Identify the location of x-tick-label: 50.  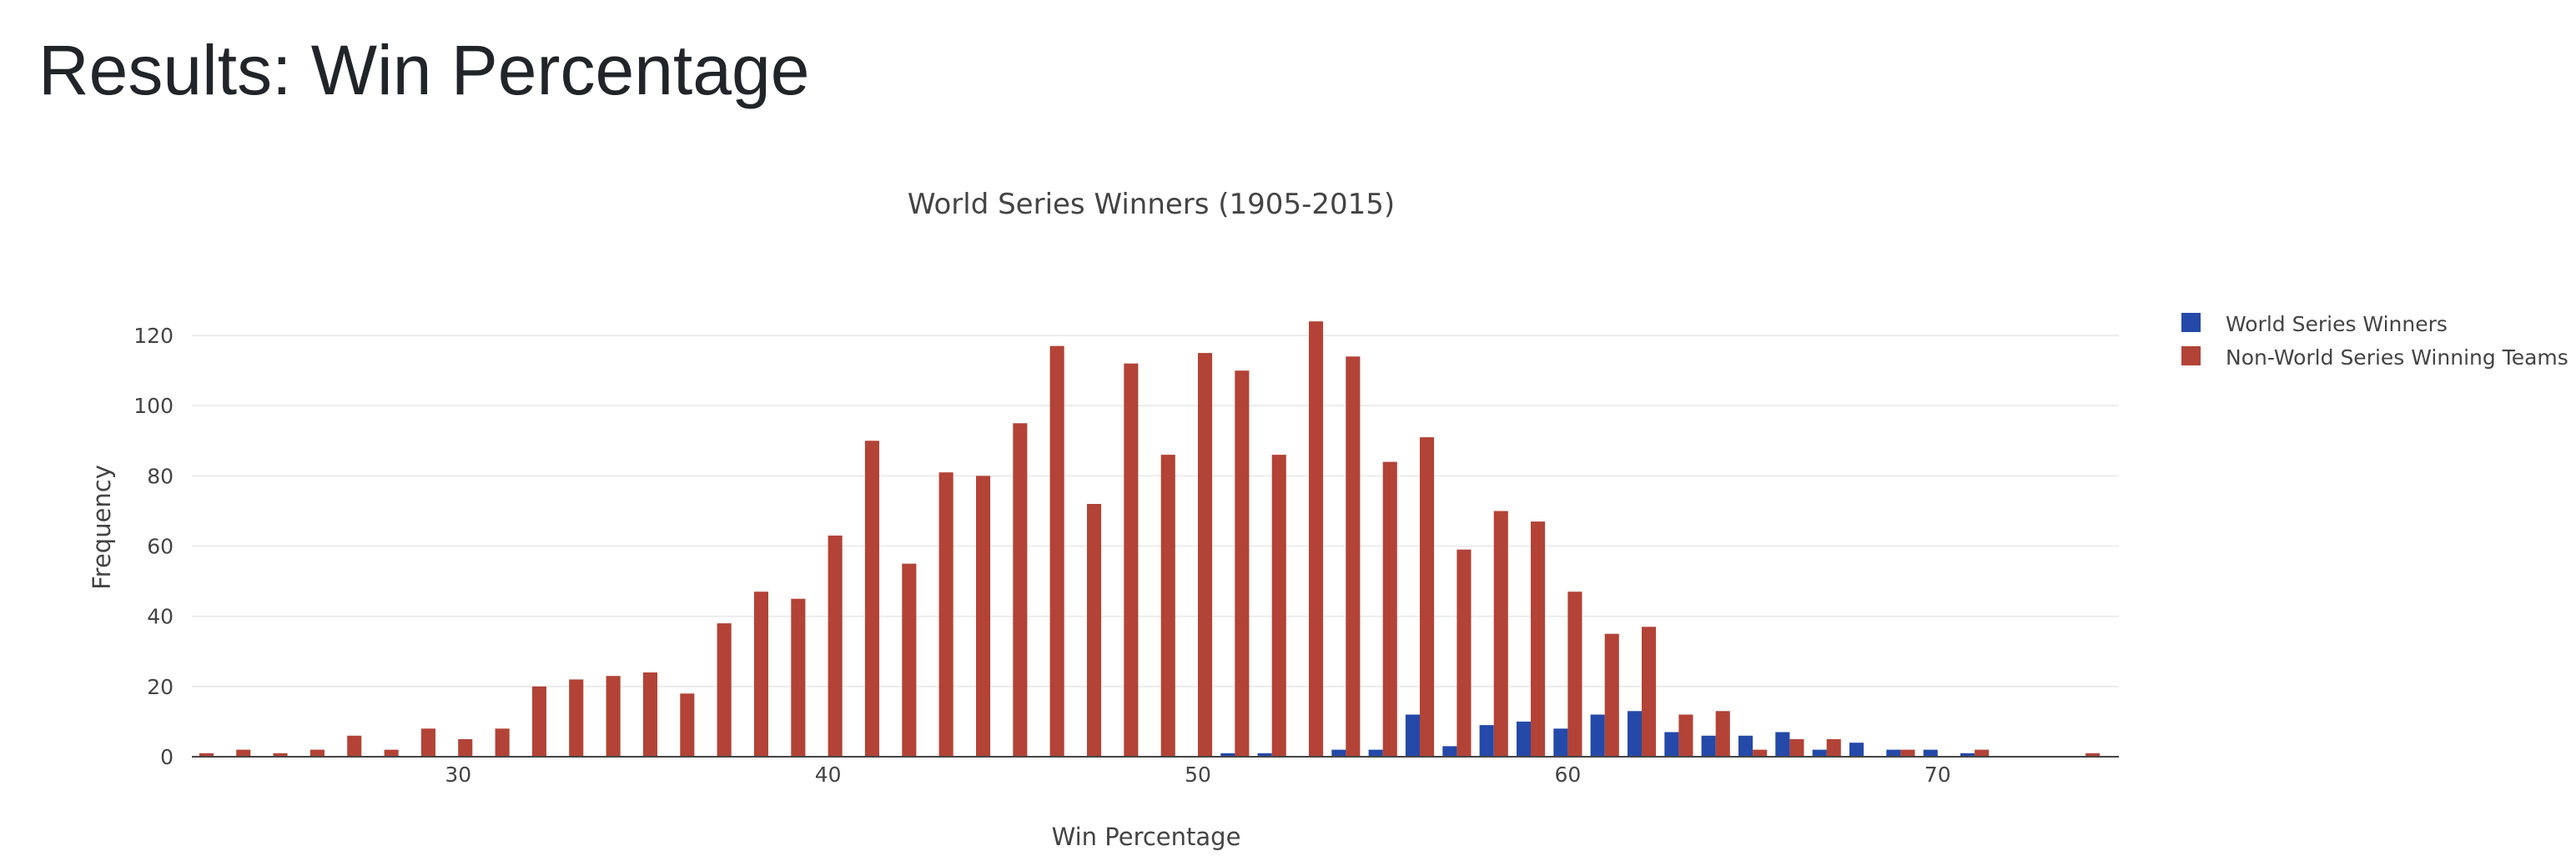
(1198, 775).